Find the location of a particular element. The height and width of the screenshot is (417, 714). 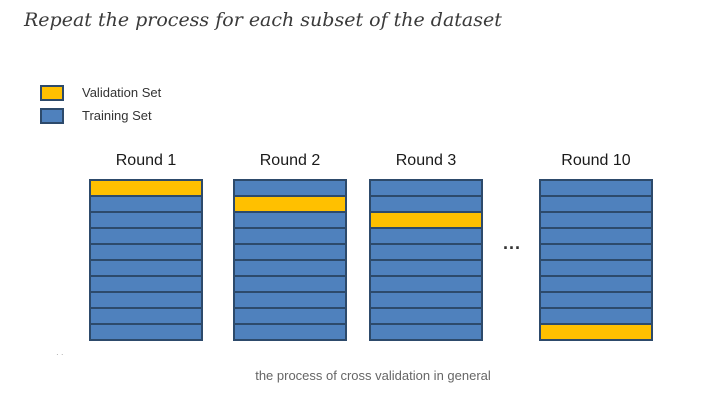

round-label-1: Round 1 is located at coordinates (146, 160).